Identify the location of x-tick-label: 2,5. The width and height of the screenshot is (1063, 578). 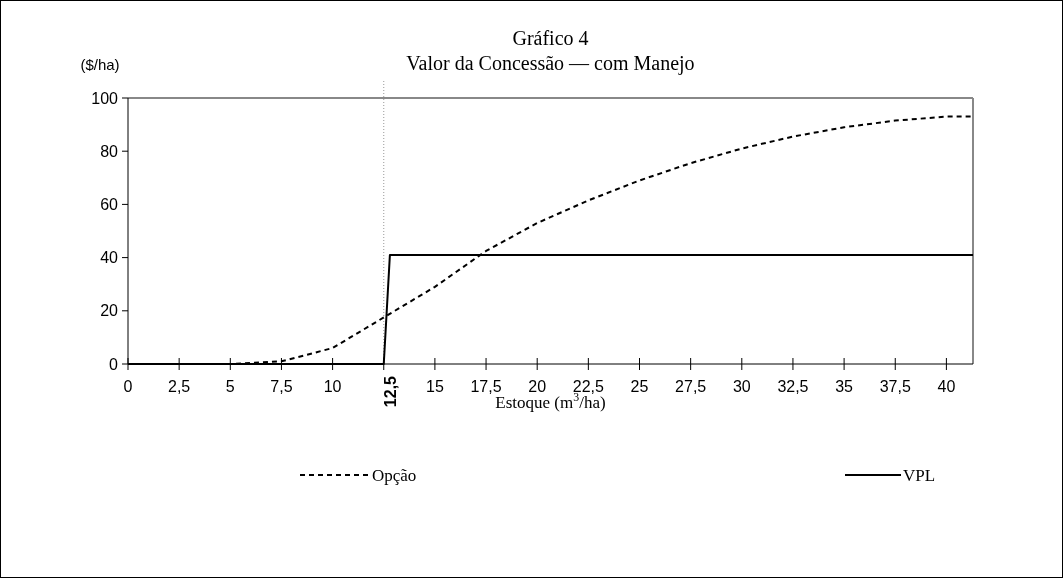
(179, 386).